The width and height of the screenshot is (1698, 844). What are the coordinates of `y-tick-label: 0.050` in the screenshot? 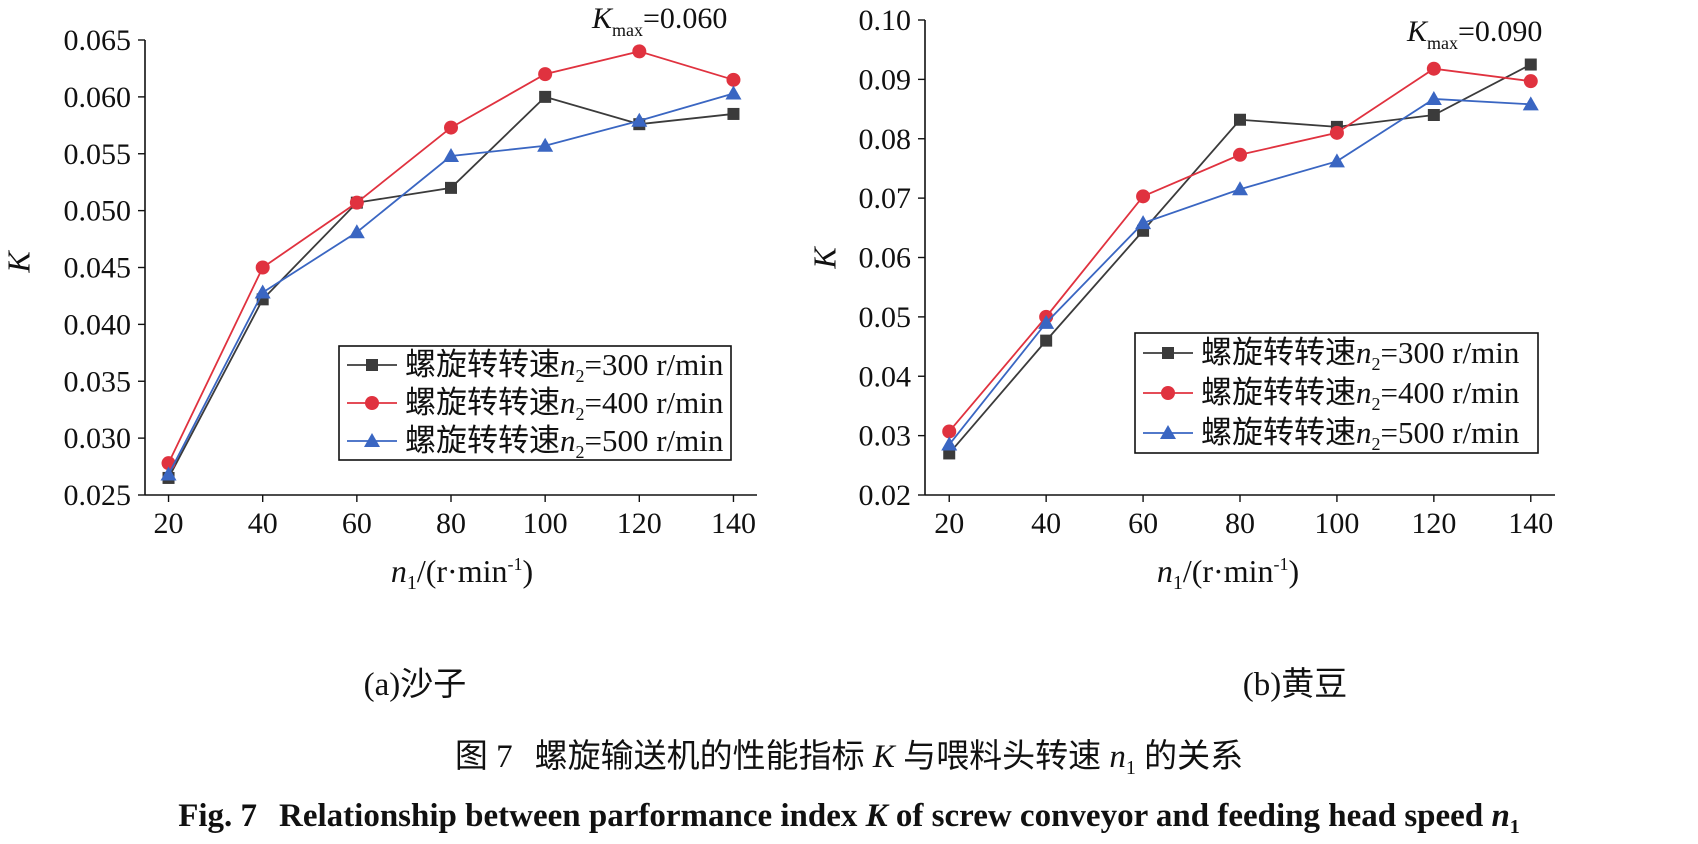 It's located at (98, 211).